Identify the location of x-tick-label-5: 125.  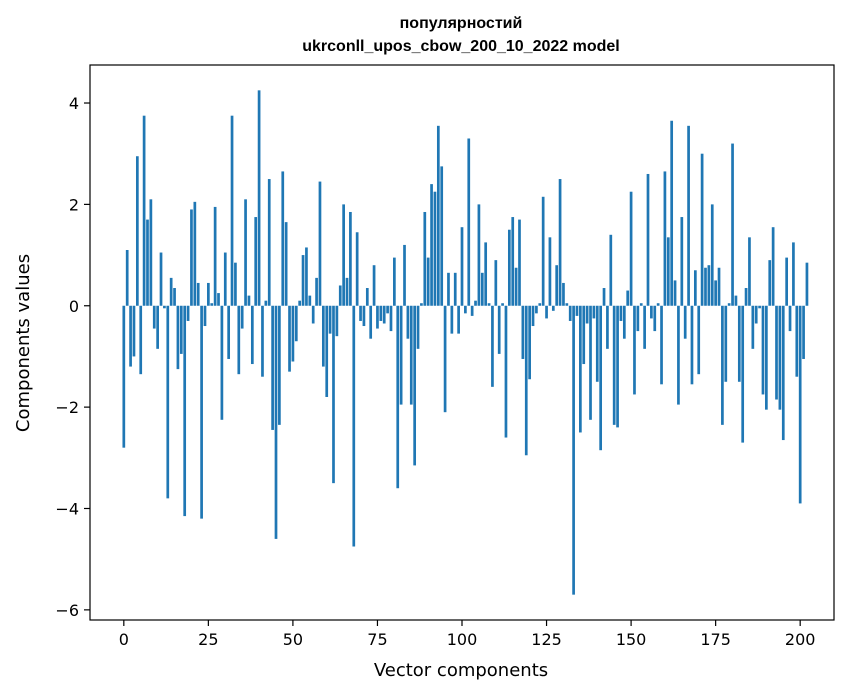
(546, 639).